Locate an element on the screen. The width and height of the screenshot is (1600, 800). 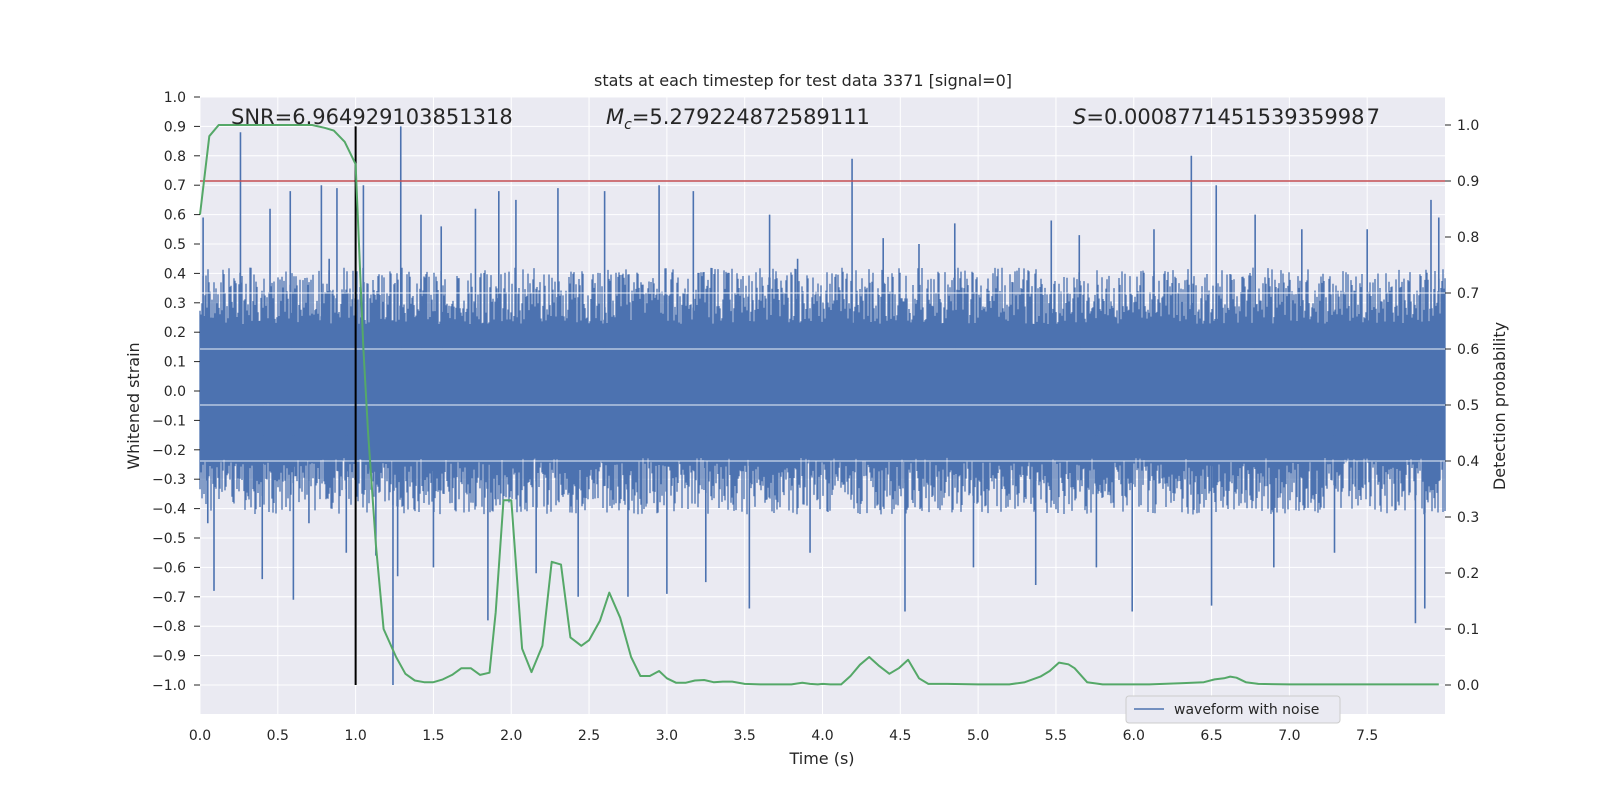
x-tick-label: 2.5 is located at coordinates (589, 736).